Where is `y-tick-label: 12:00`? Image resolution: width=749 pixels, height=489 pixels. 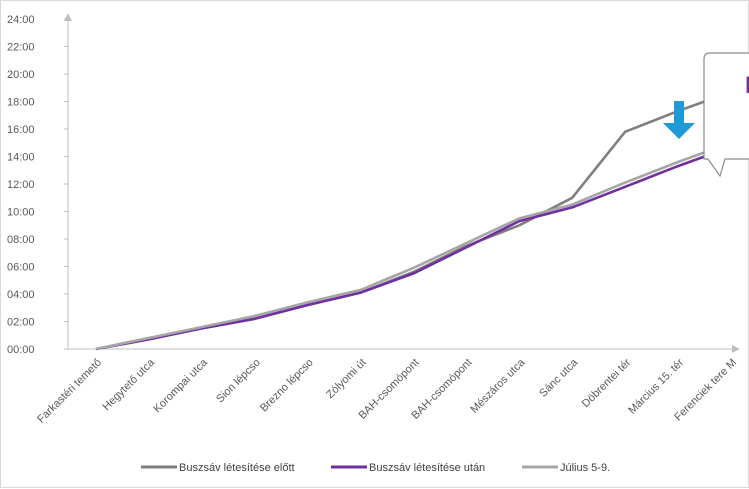 y-tick-label: 12:00 is located at coordinates (21, 185).